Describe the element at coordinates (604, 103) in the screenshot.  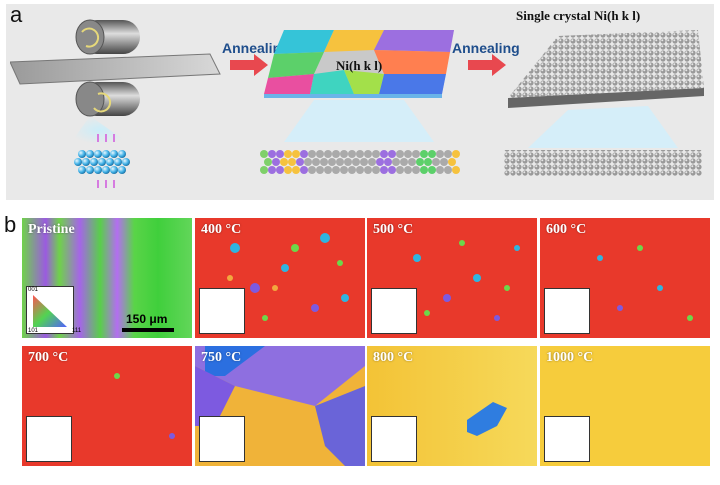
I see `single-crystal-illustration` at that location.